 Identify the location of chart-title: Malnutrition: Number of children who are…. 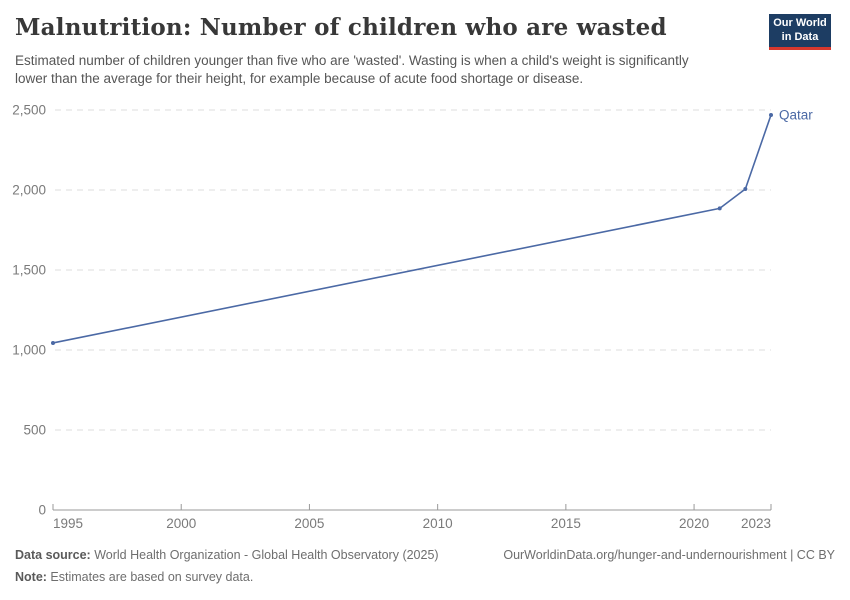
(341, 27).